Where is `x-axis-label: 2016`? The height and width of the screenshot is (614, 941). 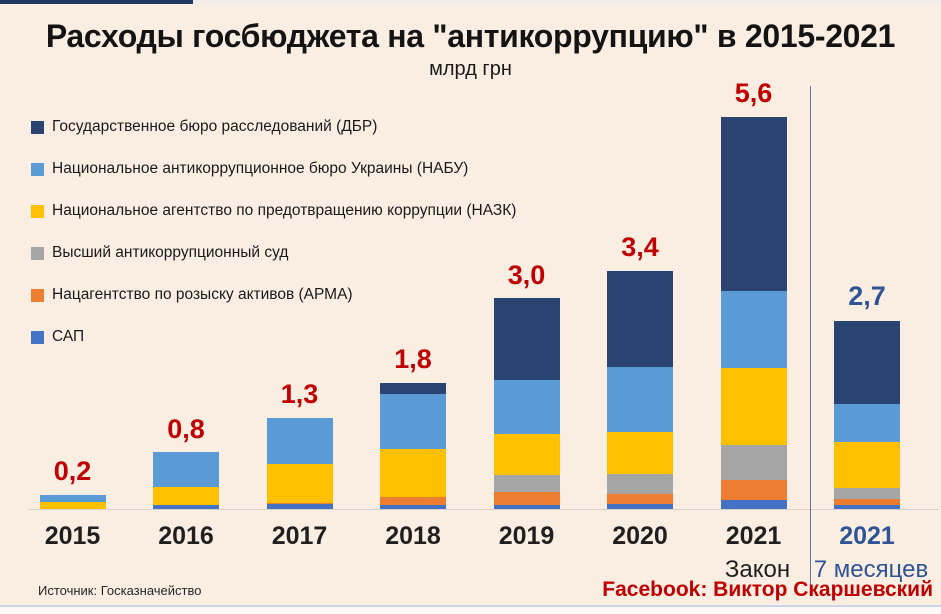 x-axis-label: 2016 is located at coordinates (186, 536).